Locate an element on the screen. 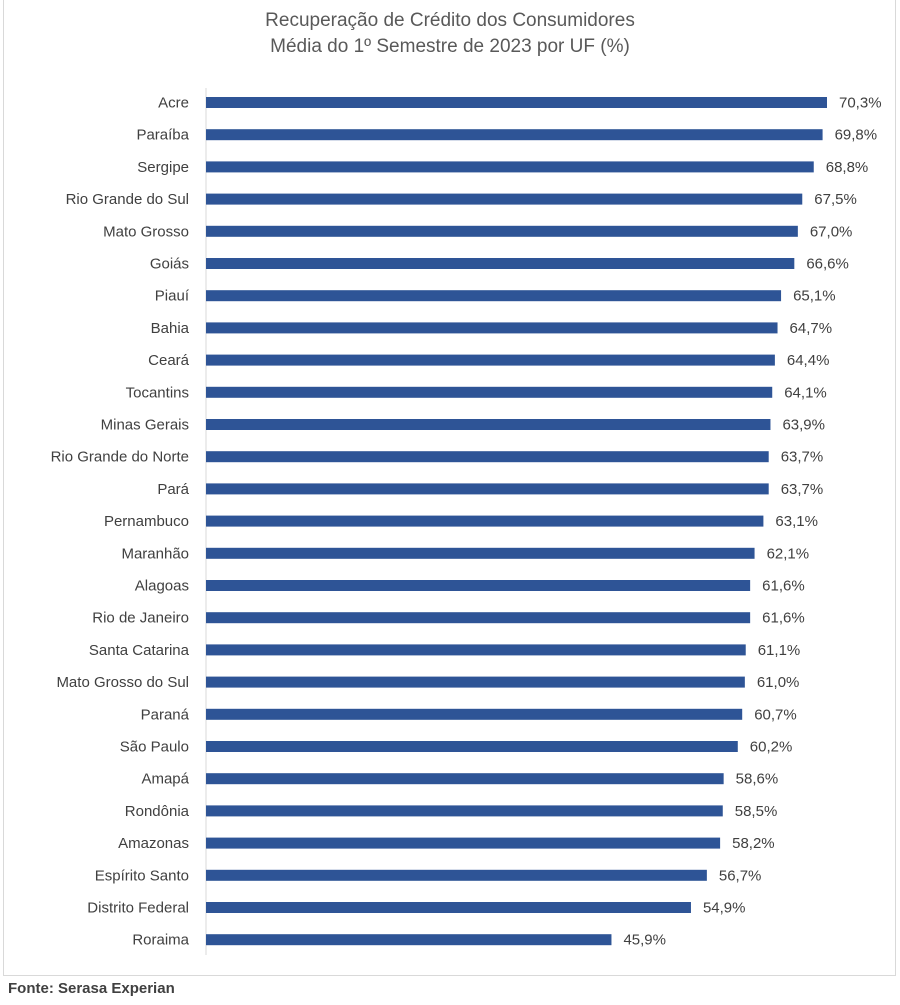 The height and width of the screenshot is (1005, 900). data-label: 58,2% is located at coordinates (753, 843).